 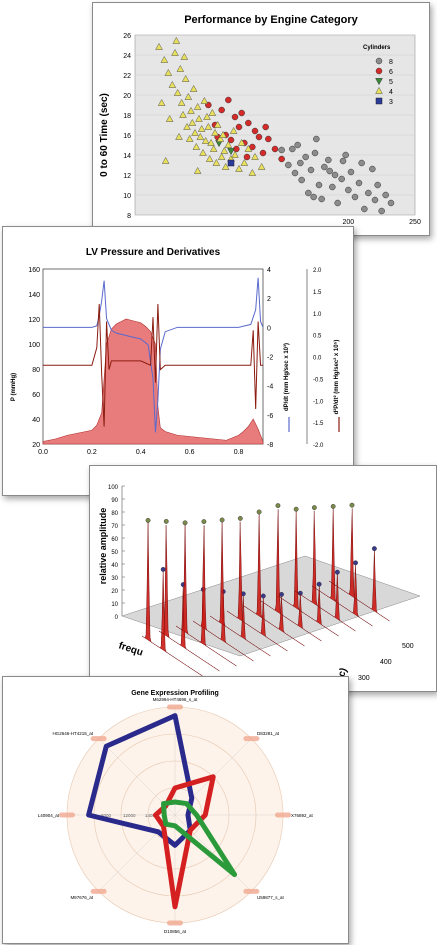 I want to click on axis-label: HG2646-HT4215_at, so click(x=72, y=733).